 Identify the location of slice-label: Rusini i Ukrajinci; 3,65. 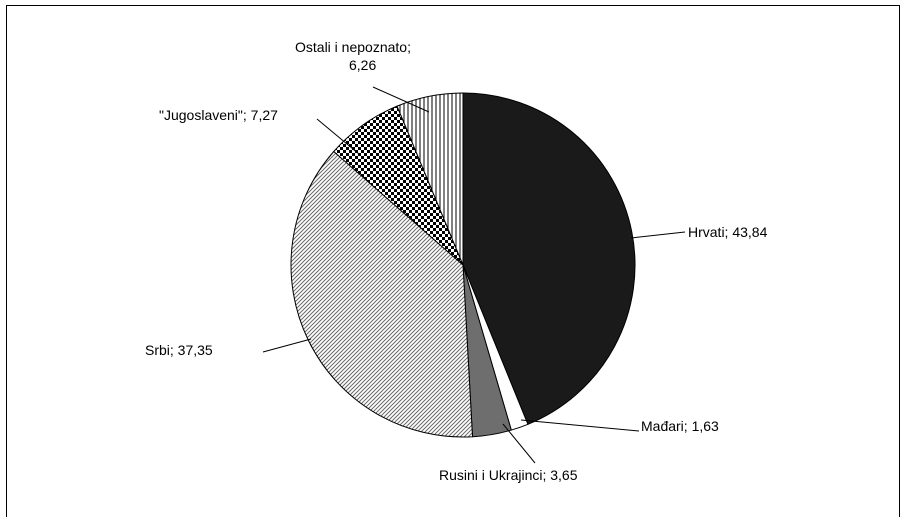
(508, 475).